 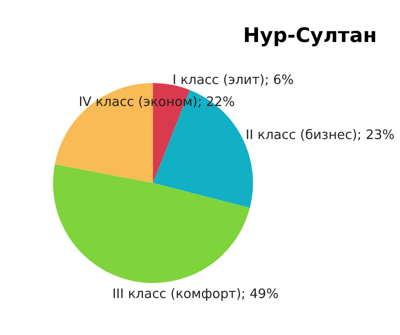 I want to click on slice-label: II класс (бизнес); 23%, so click(x=320, y=136).